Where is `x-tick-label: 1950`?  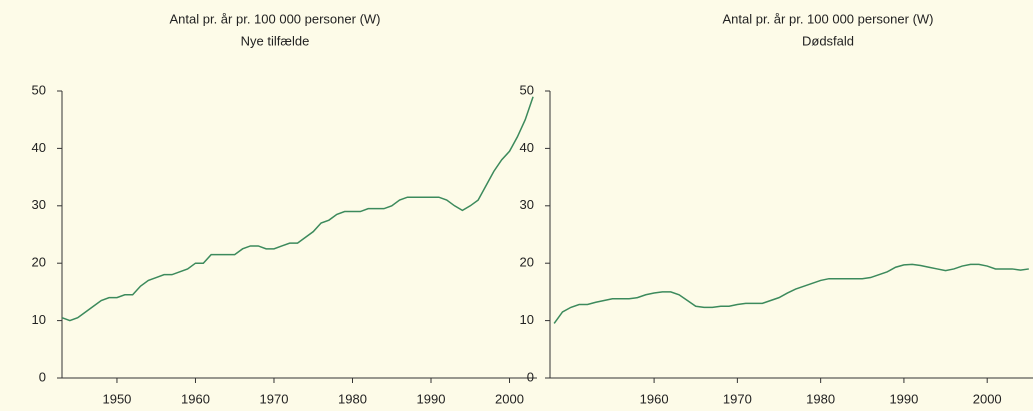 x-tick-label: 1950 is located at coordinates (116, 398).